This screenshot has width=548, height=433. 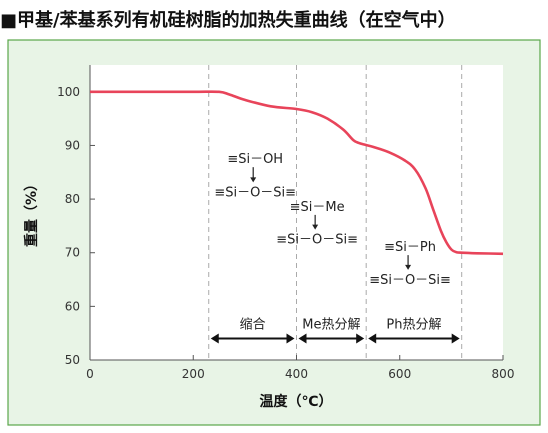 I want to click on x-axis-label: 温度（℃）, so click(x=296, y=401).